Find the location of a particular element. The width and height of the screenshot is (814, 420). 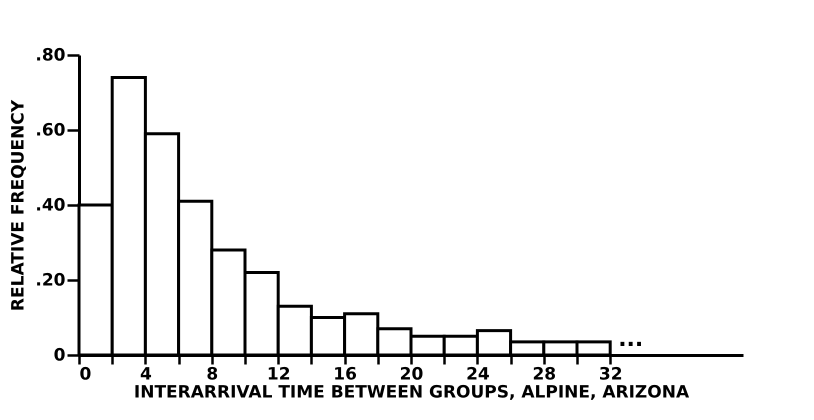

x-tick-label: 4 is located at coordinates (146, 374).